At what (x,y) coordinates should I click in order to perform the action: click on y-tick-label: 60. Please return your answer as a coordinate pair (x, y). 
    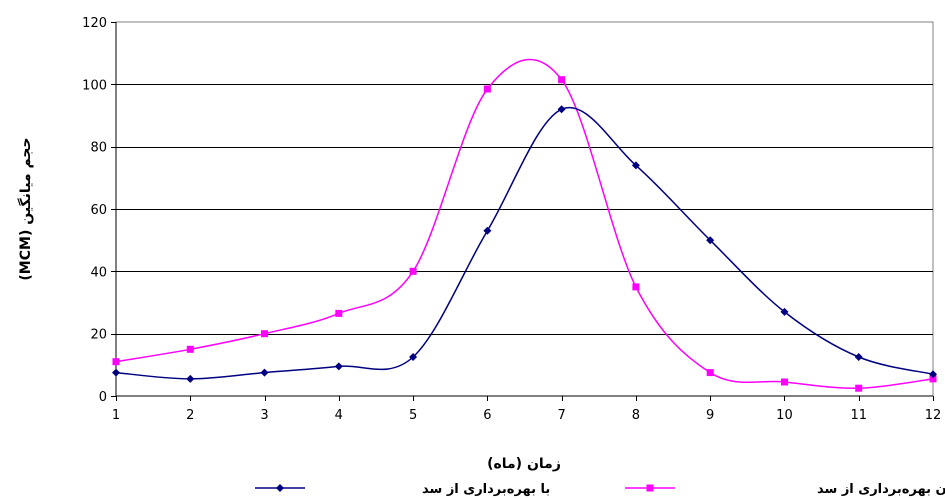
    Looking at the image, I should click on (98, 210).